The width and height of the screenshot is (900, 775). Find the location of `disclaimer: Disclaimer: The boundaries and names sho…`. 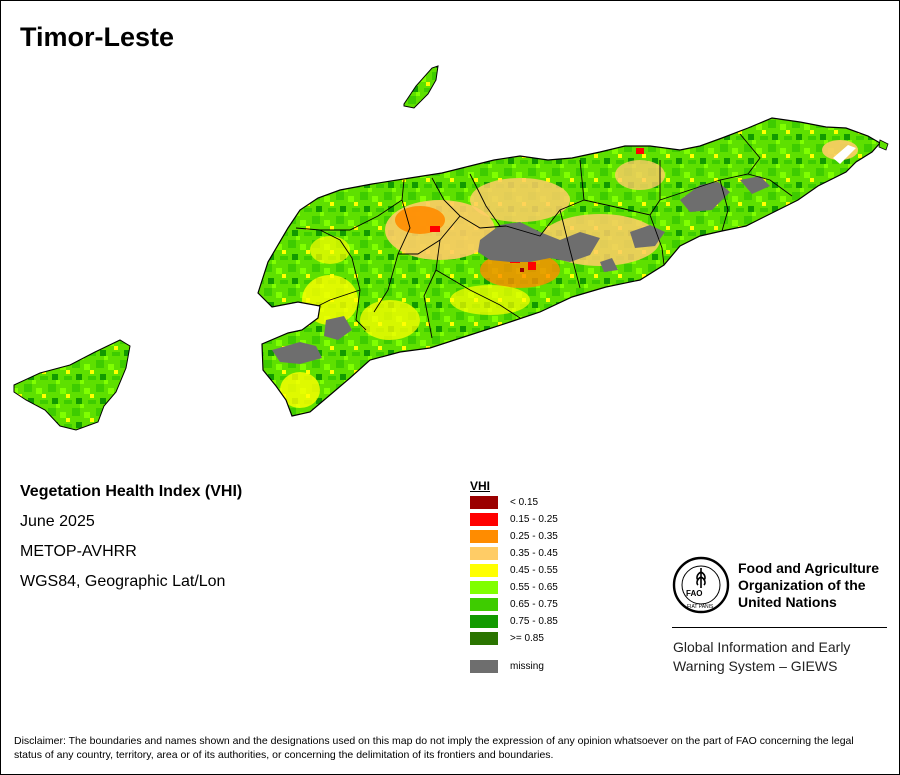

disclaimer: Disclaimer: The boundaries and names sho… is located at coordinates (434, 748).